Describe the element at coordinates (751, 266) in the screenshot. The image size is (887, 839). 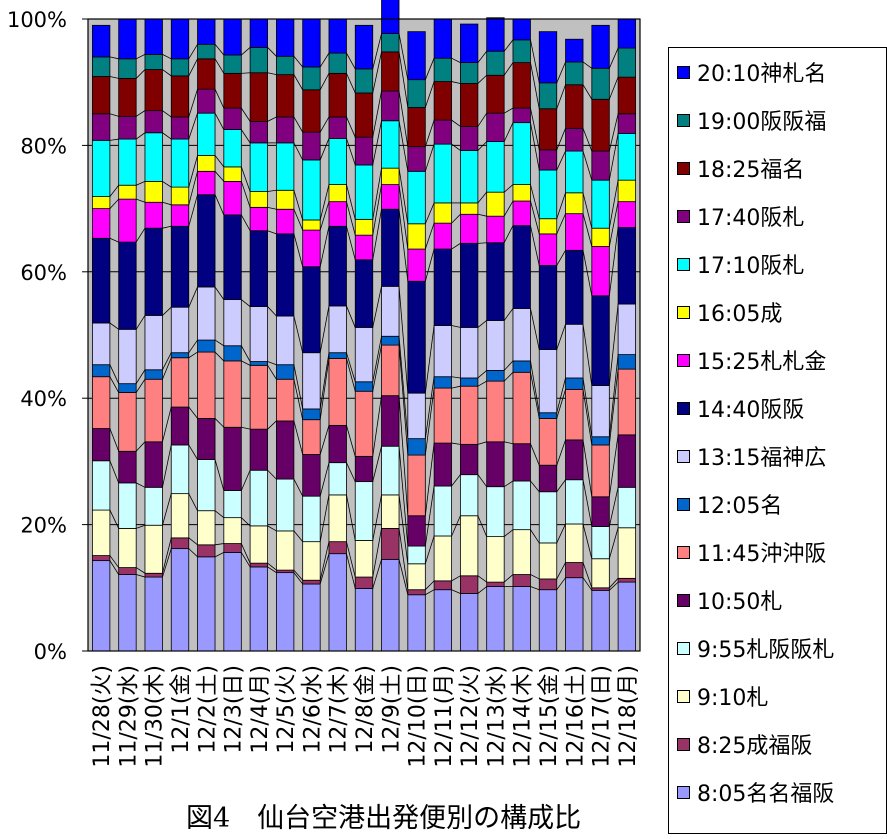
I see `legend-label: 17:10阪札` at that location.